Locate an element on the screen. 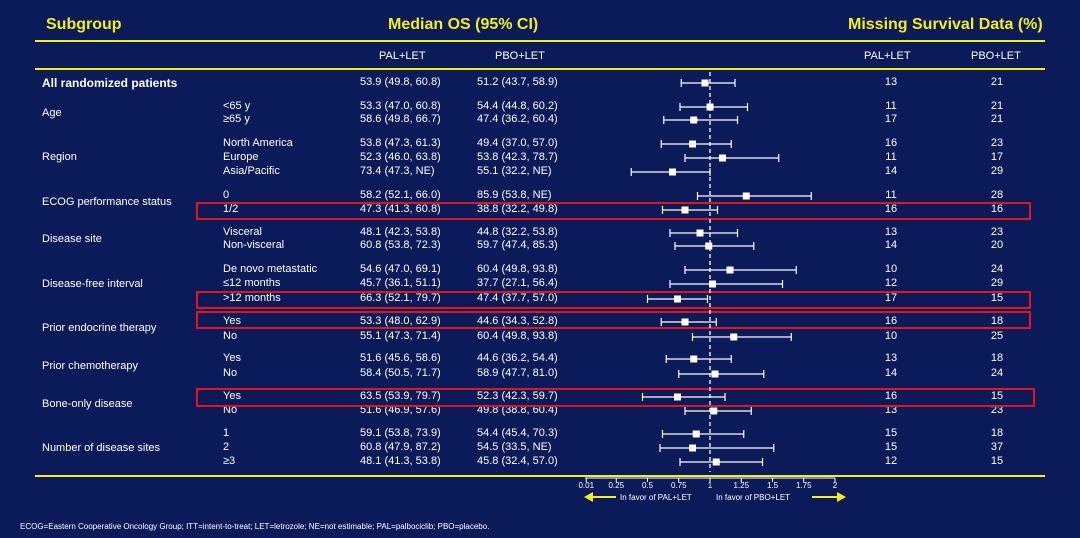  group-label: Disease site is located at coordinates (72, 239).